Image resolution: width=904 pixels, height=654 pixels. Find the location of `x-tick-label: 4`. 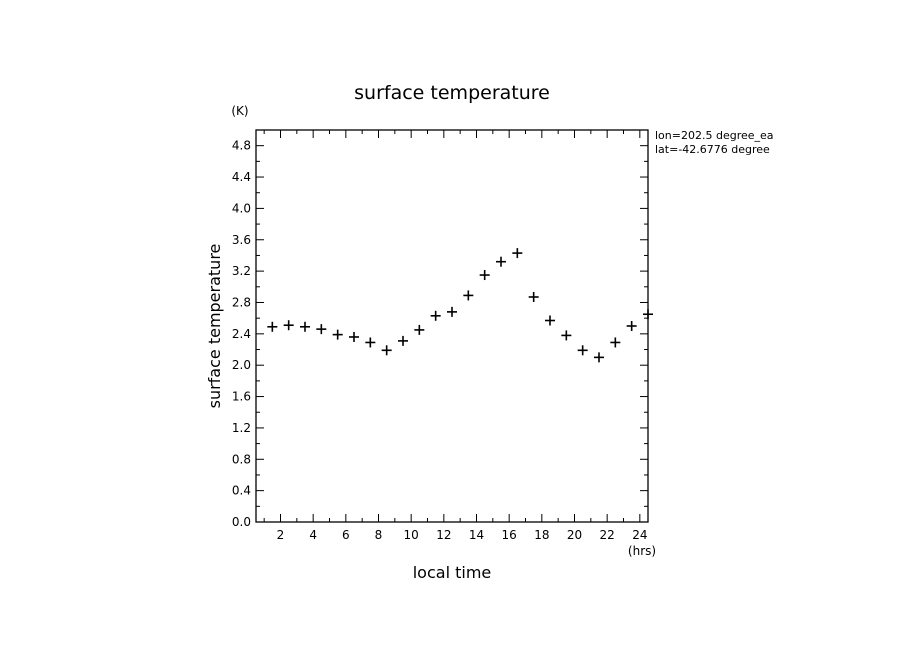

x-tick-label: 4 is located at coordinates (313, 535).